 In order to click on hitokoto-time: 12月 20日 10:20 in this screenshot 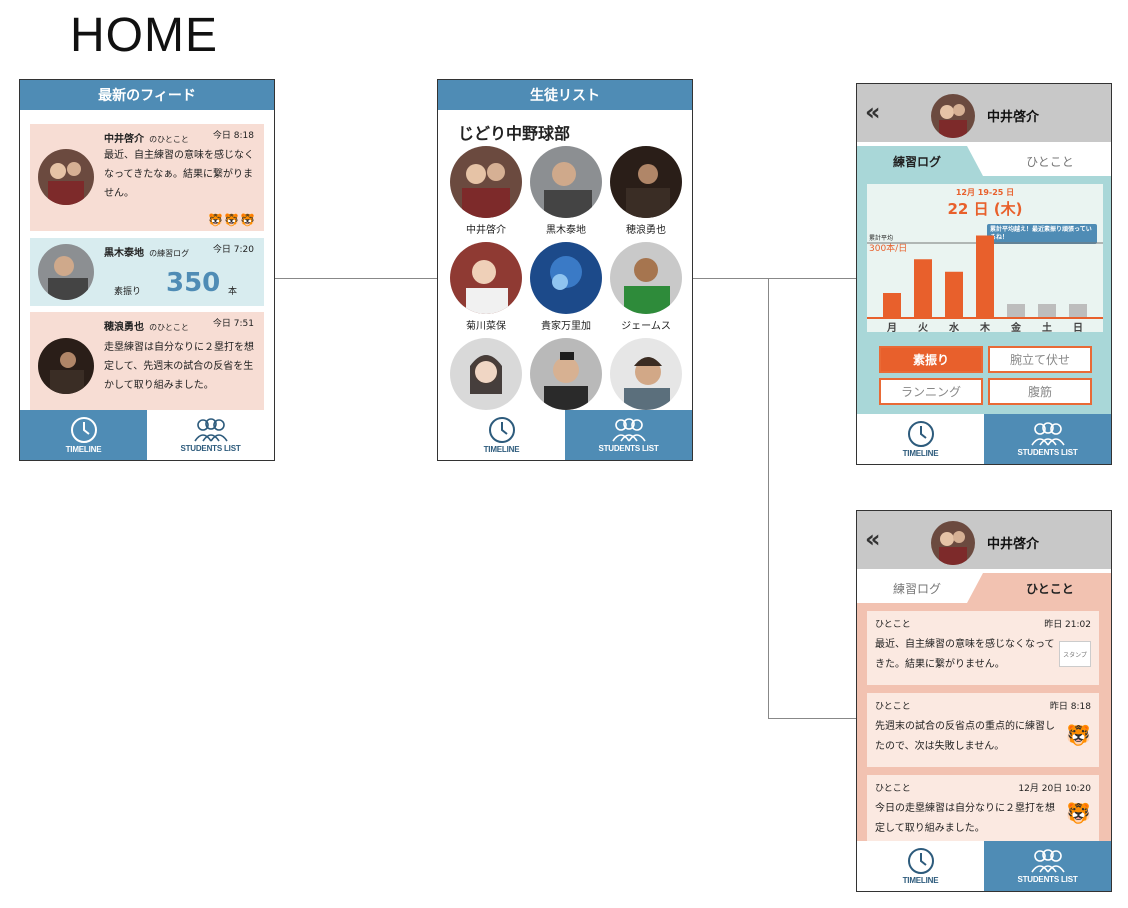, I will do `click(1054, 789)`.